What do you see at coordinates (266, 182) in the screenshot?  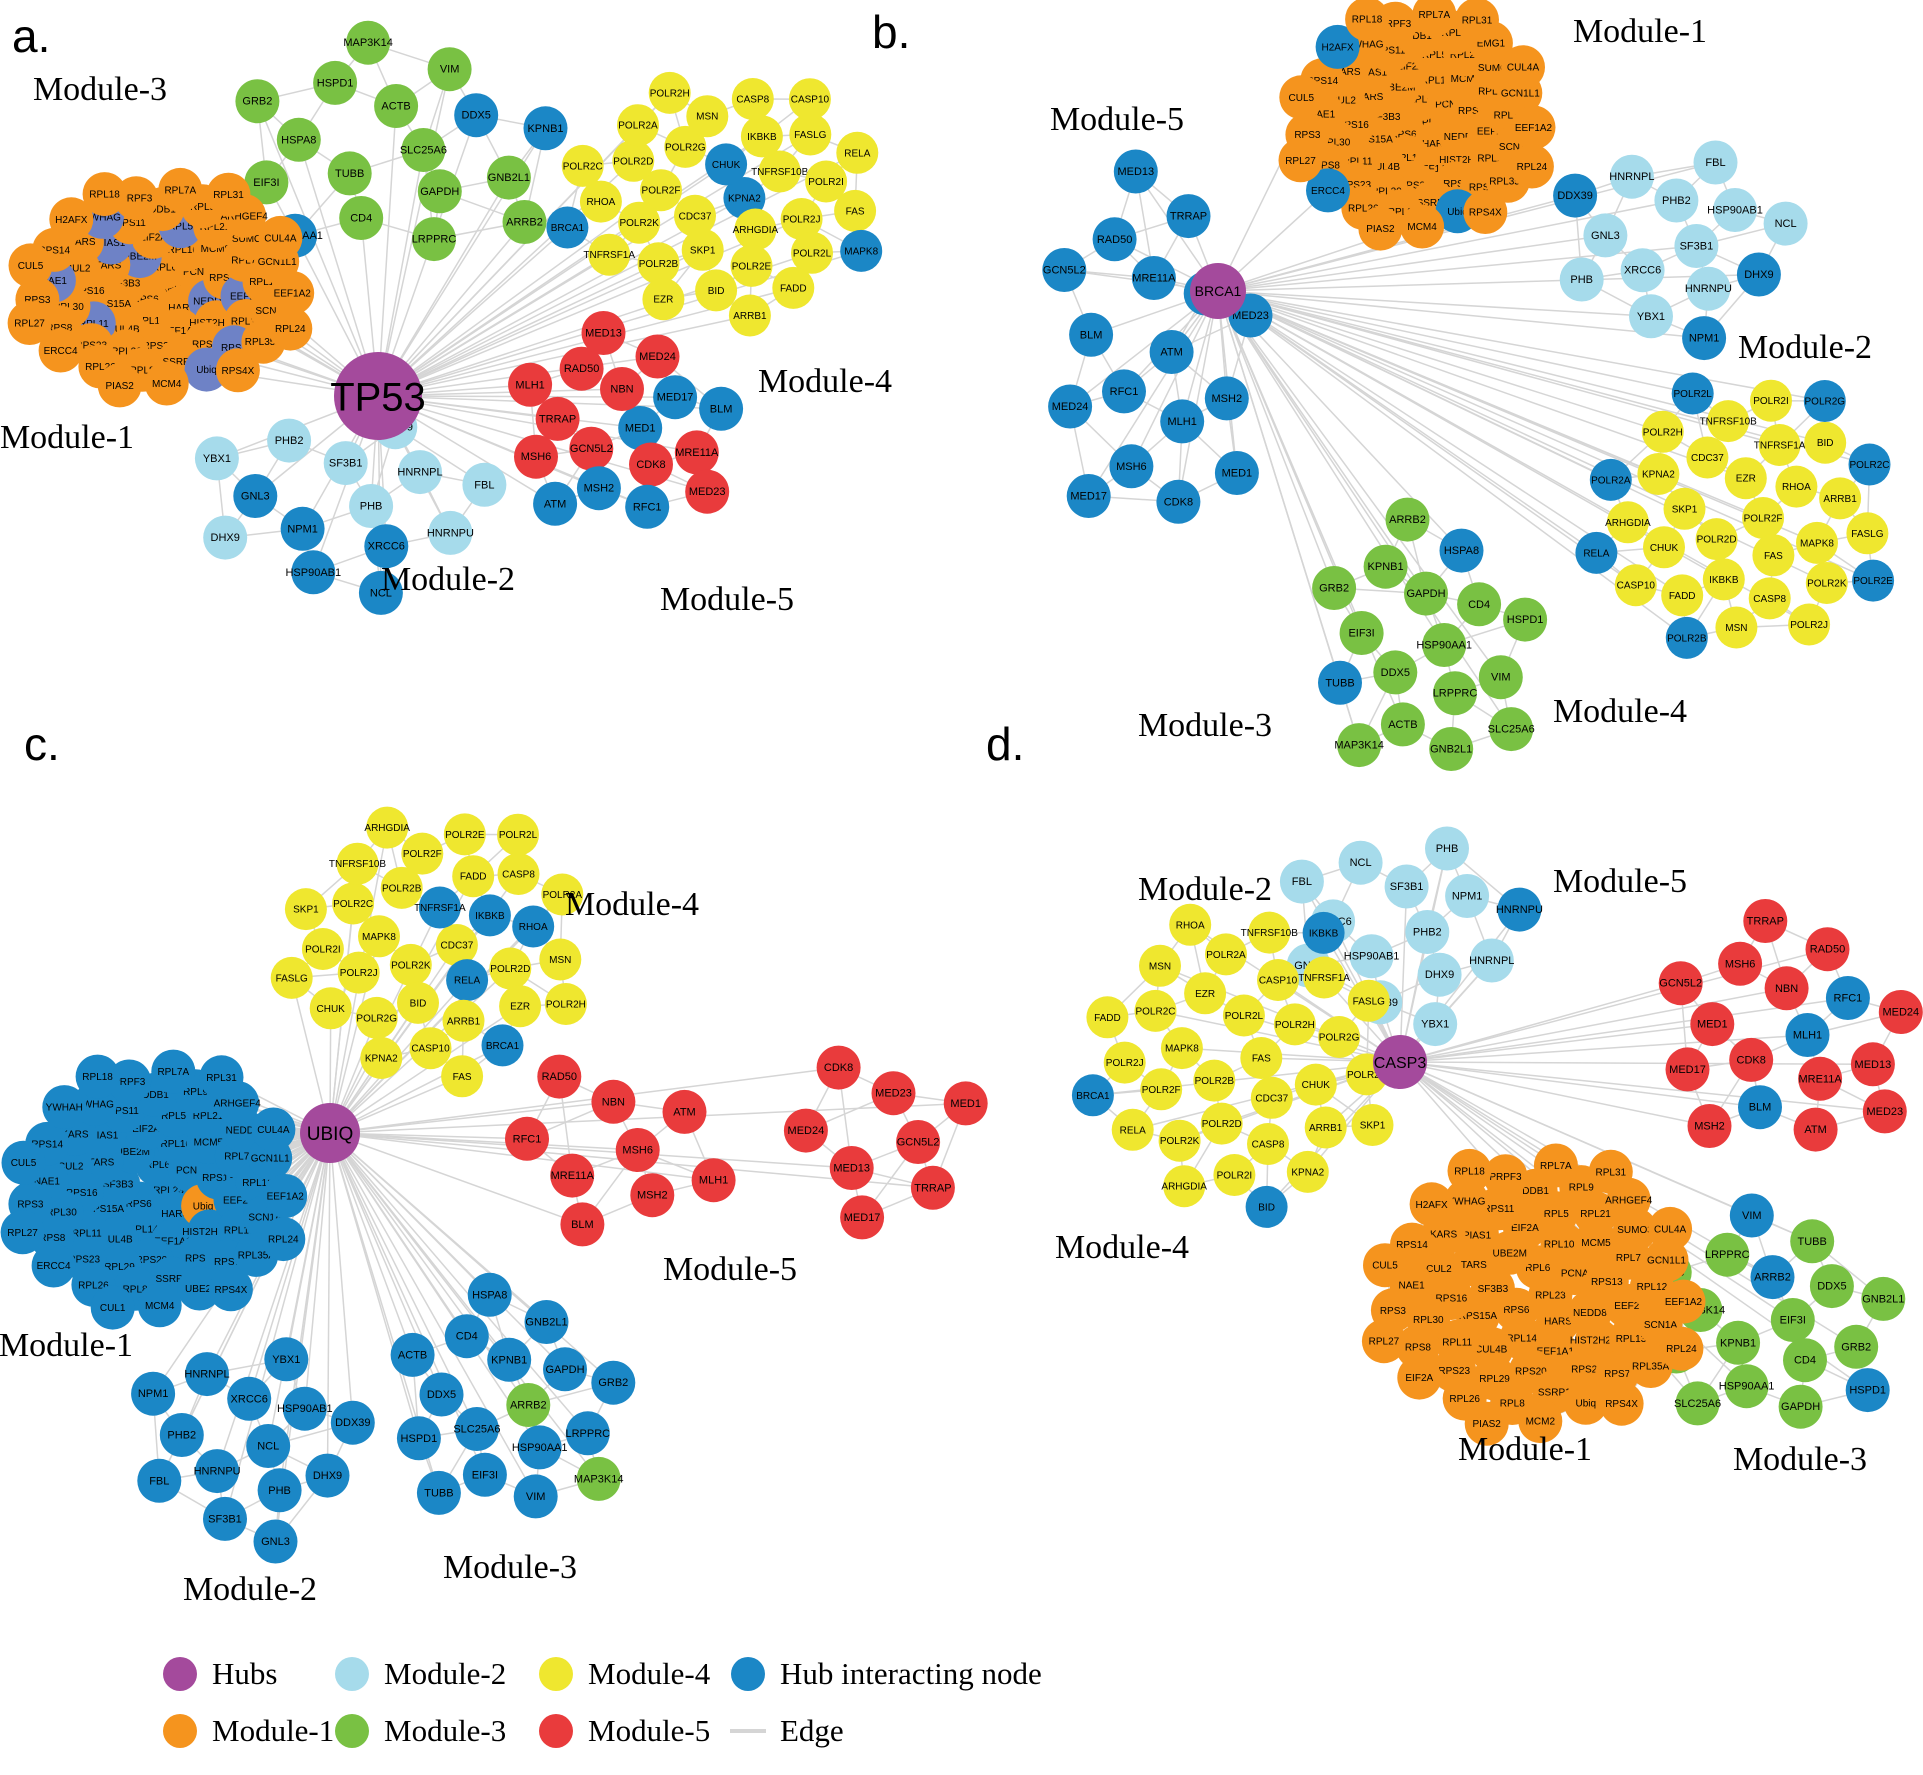 I see `node-EIF3I` at bounding box center [266, 182].